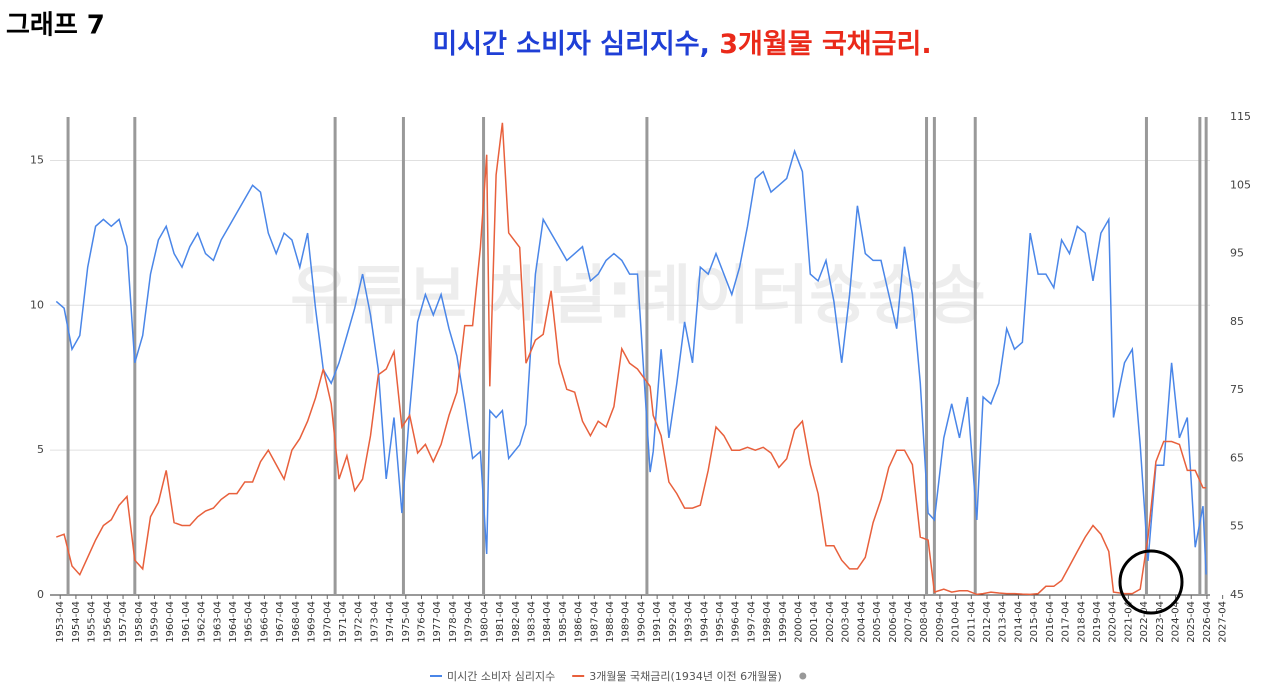  Describe the element at coordinates (531, 622) in the screenshot. I see `x-tick-label: 1983-04` at that location.